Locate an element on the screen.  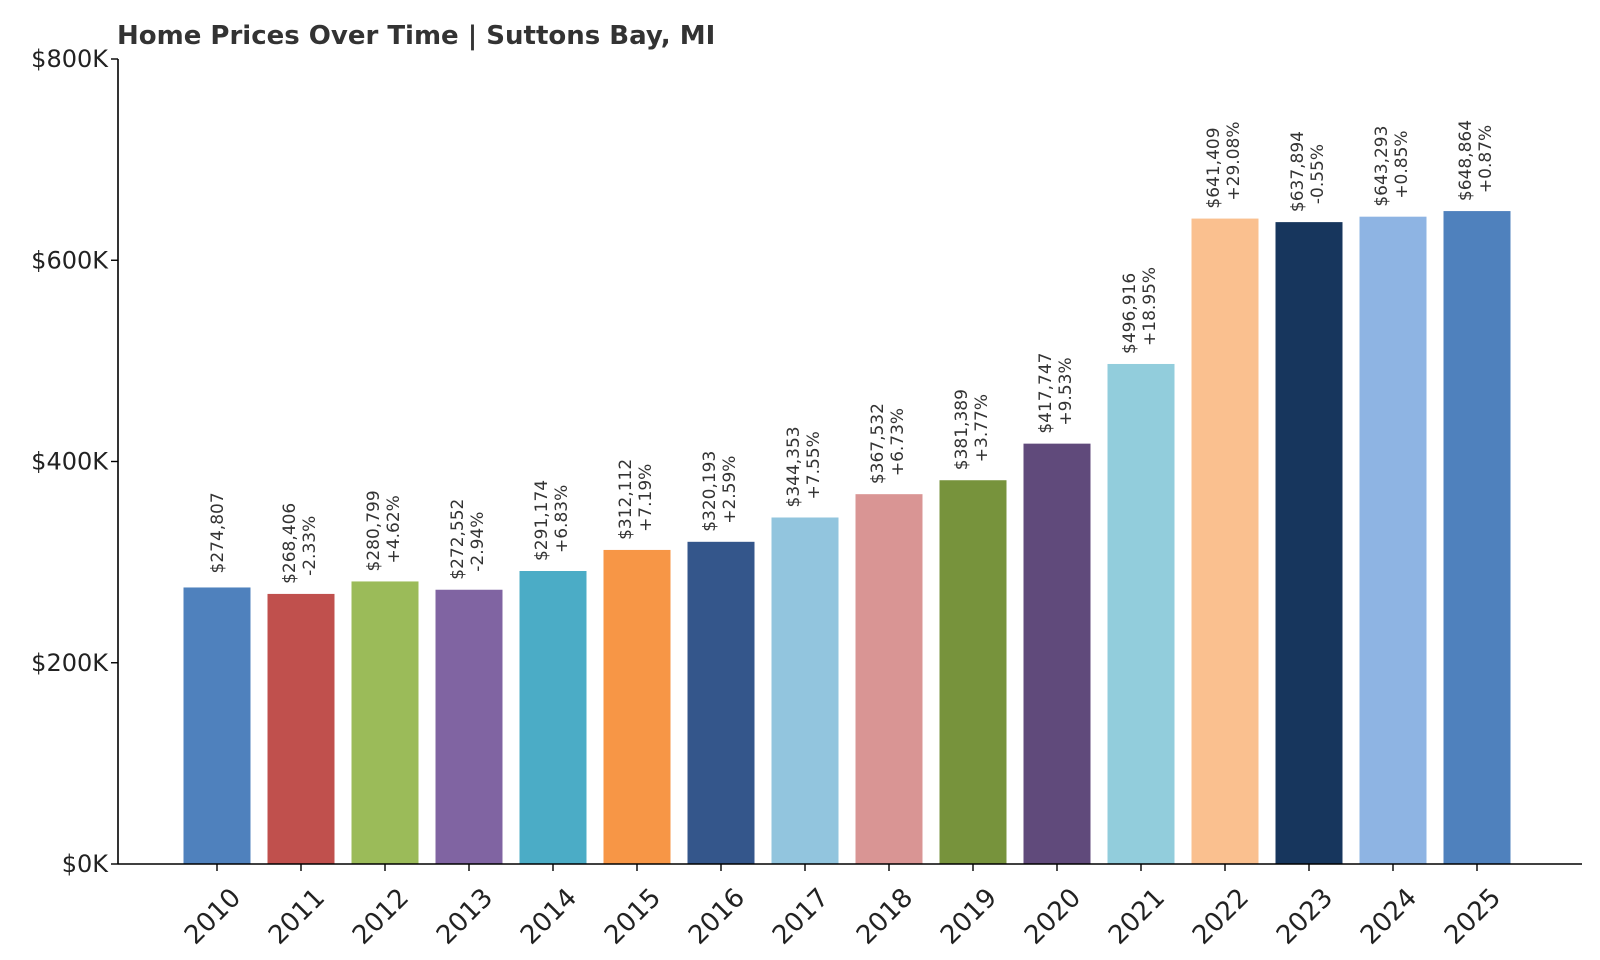
value-label-2023: $637,894 is located at coordinates (1298, 171).